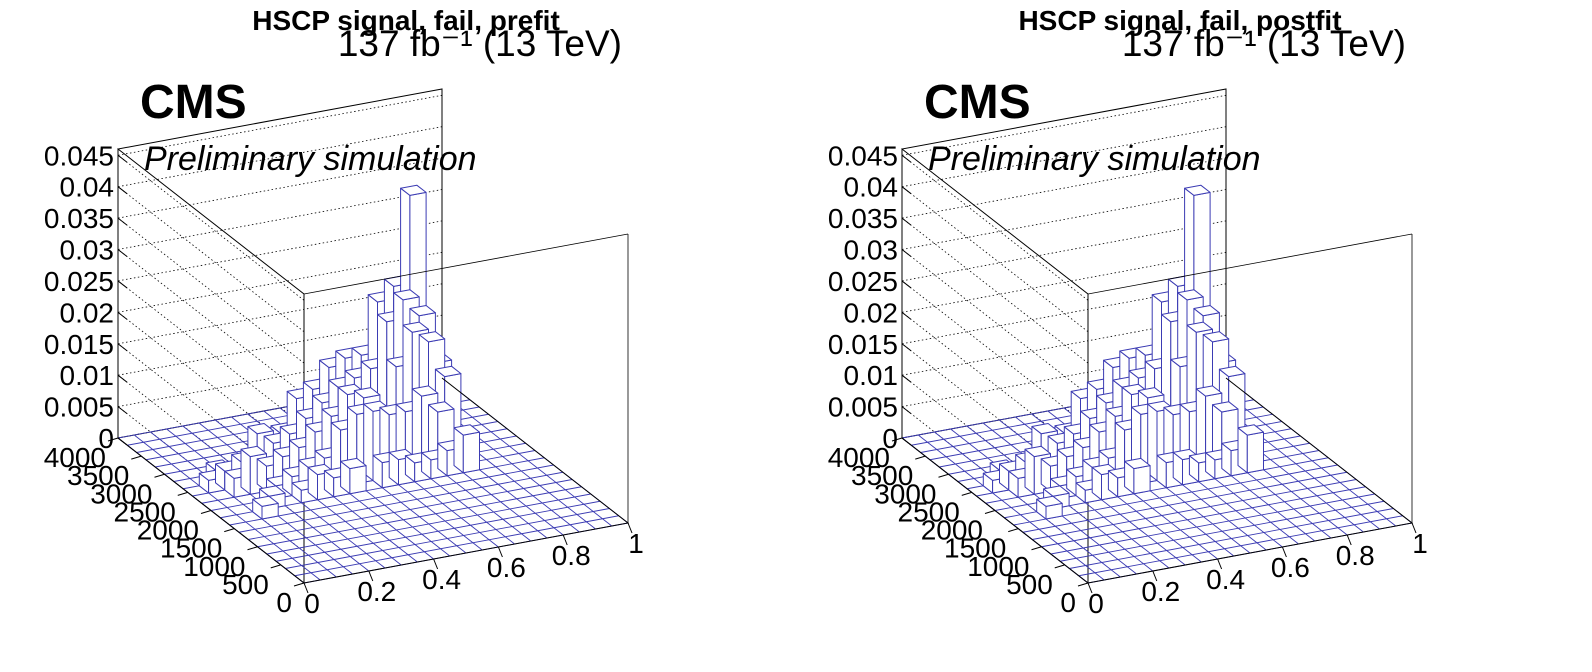 This screenshot has width=1592, height=672. Describe the element at coordinates (406, 20) in the screenshot. I see `chart-title: HSCP signal, fail, prefit` at that location.